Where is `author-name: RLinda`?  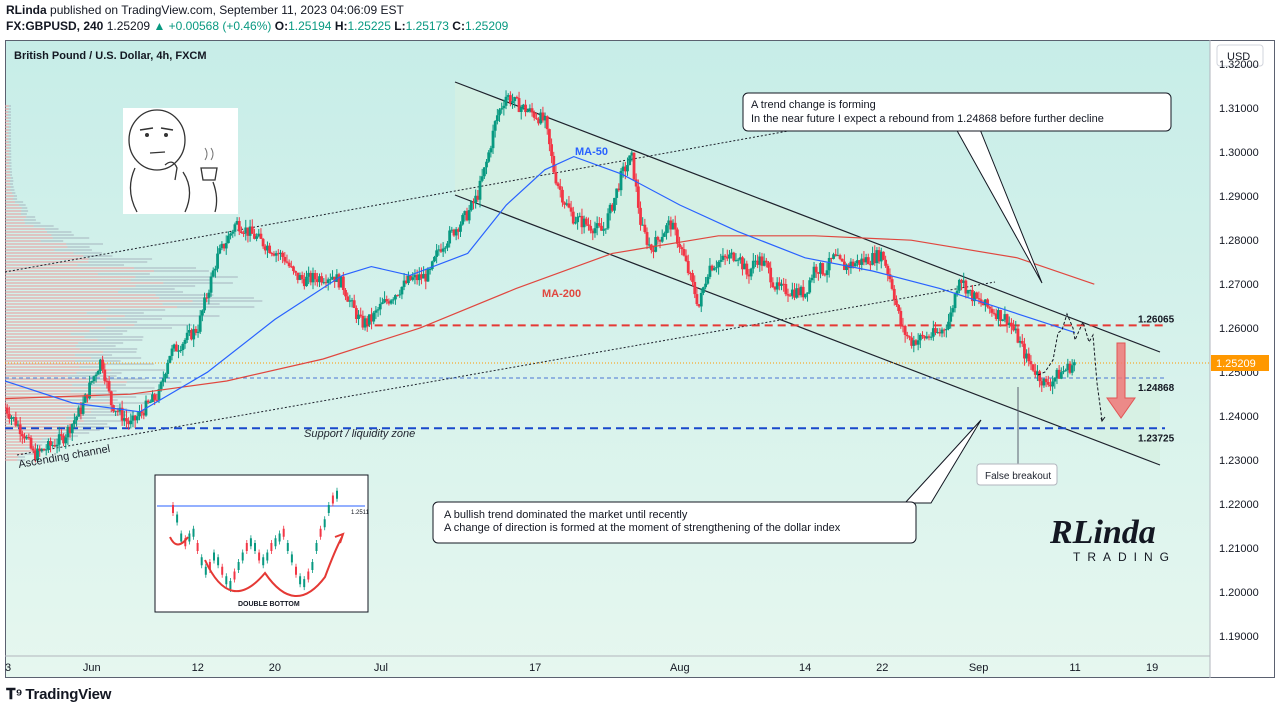
author-name: RLinda is located at coordinates (26, 10).